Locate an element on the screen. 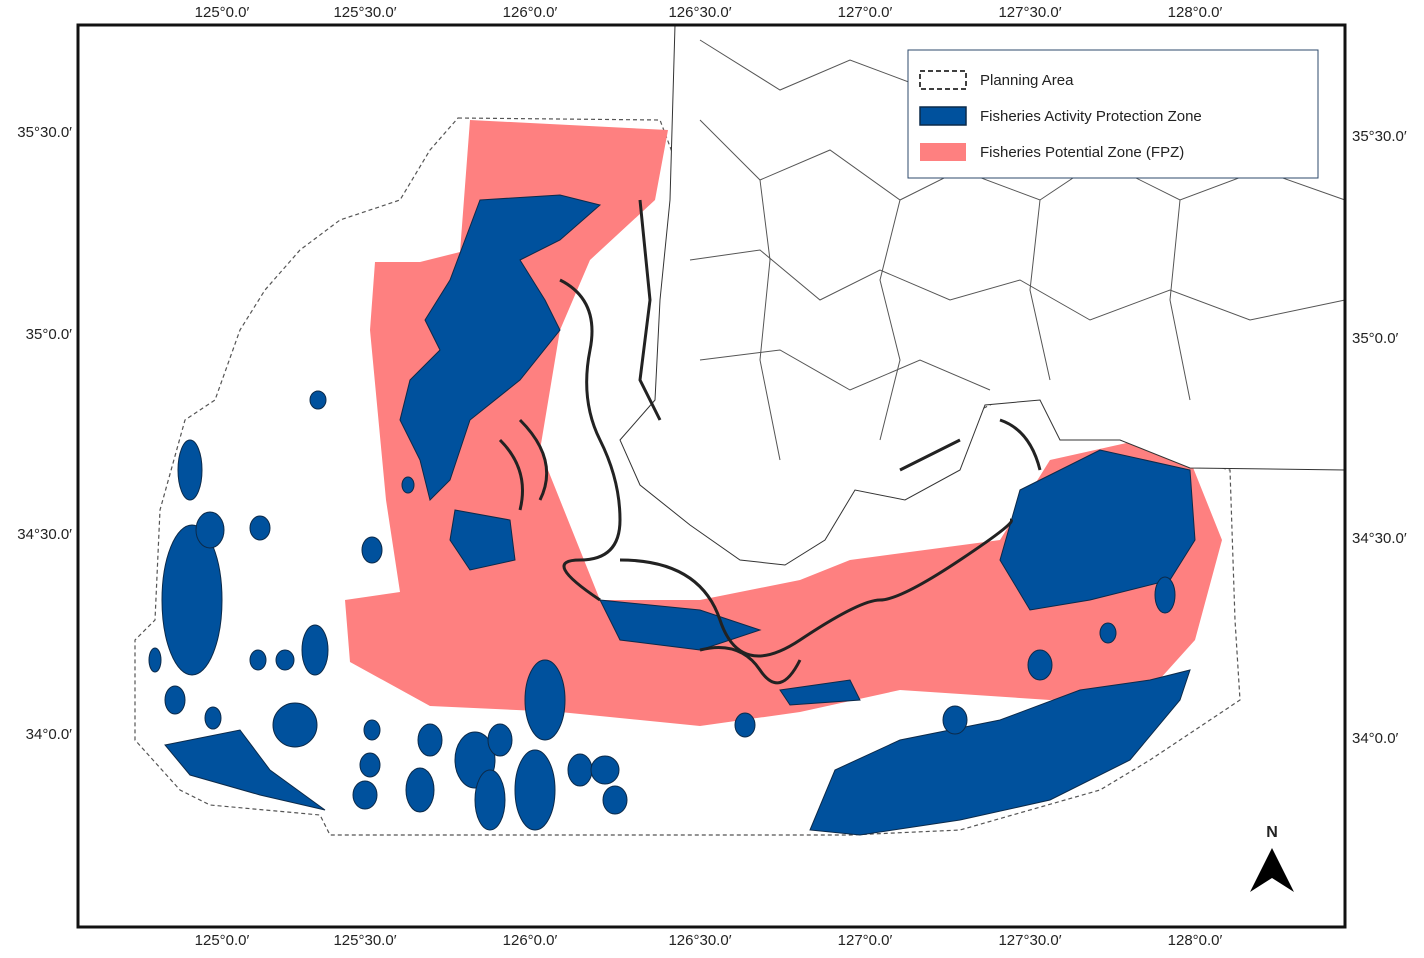  north-arrow is located at coordinates (1272, 870).